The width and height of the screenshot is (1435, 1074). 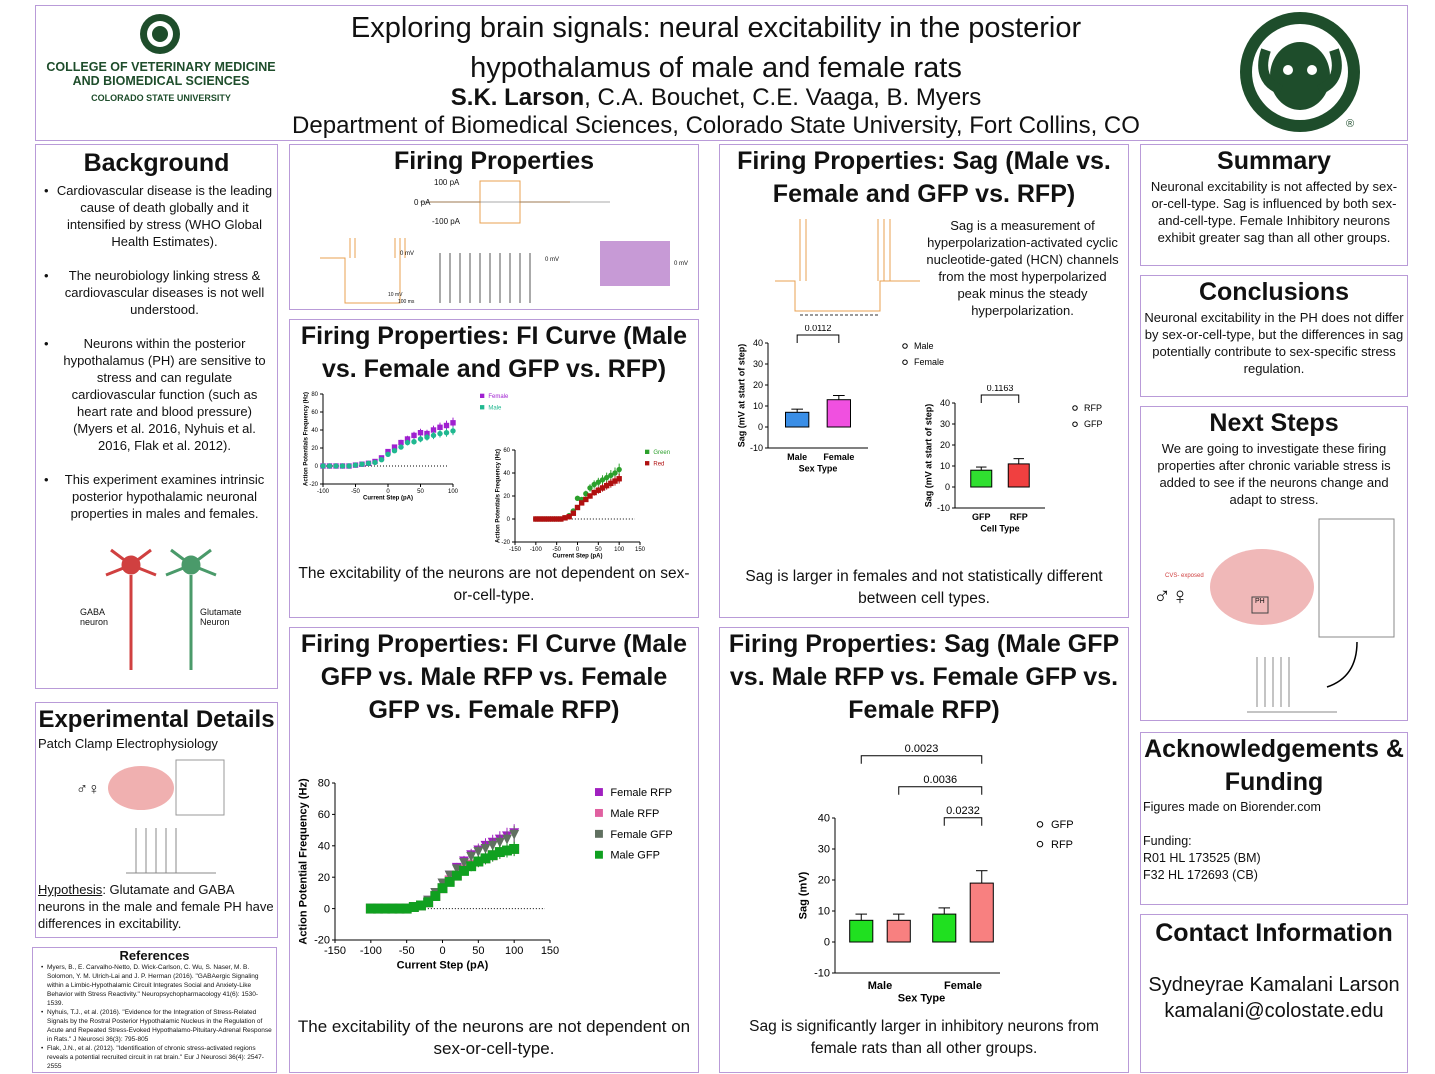 I want to click on references-title: References, so click(x=154, y=955).